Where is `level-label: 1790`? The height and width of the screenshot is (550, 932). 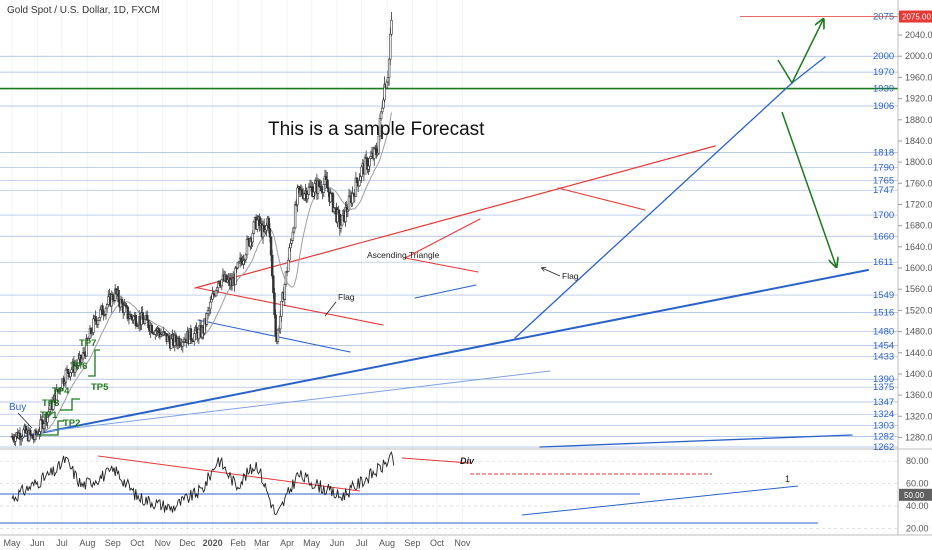
level-label: 1790 is located at coordinates (883, 167).